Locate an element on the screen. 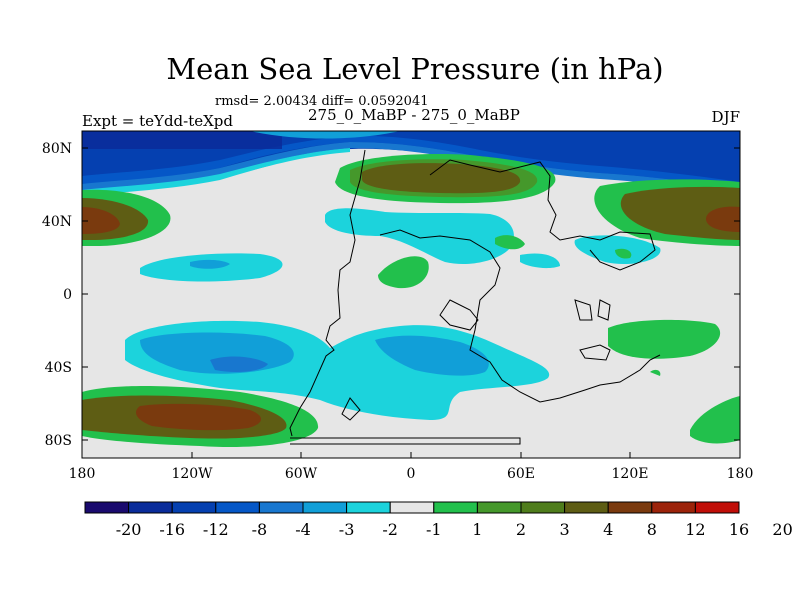 The height and width of the screenshot is (600, 800). colorbar-label: 12 is located at coordinates (695, 529).